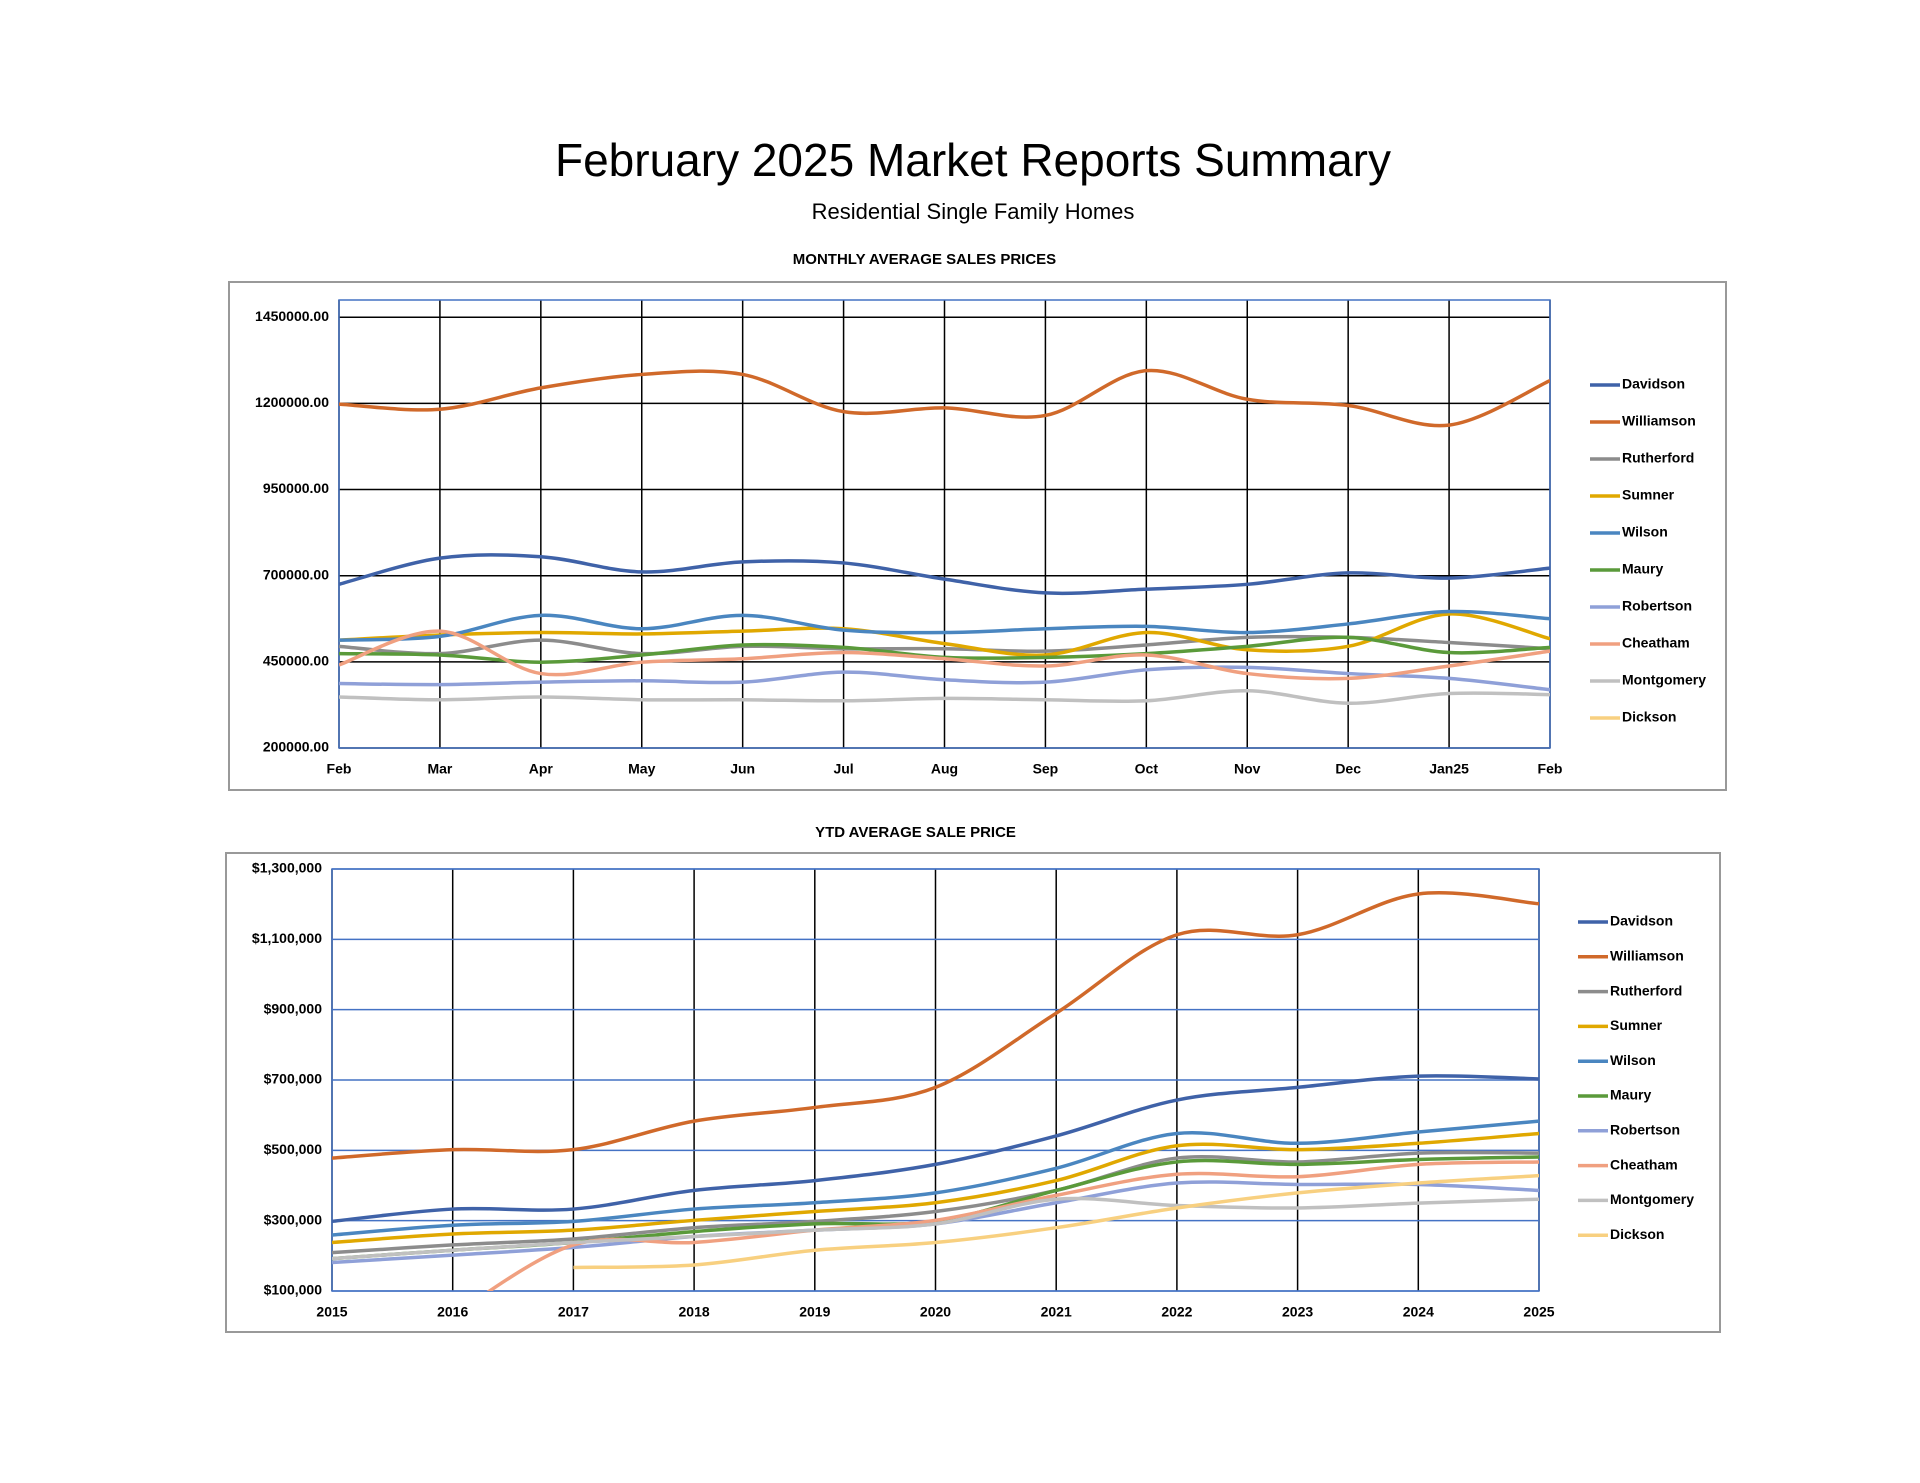 This screenshot has height=1483, width=1920. What do you see at coordinates (694, 1312) in the screenshot?
I see `x-tick-label: 2018` at bounding box center [694, 1312].